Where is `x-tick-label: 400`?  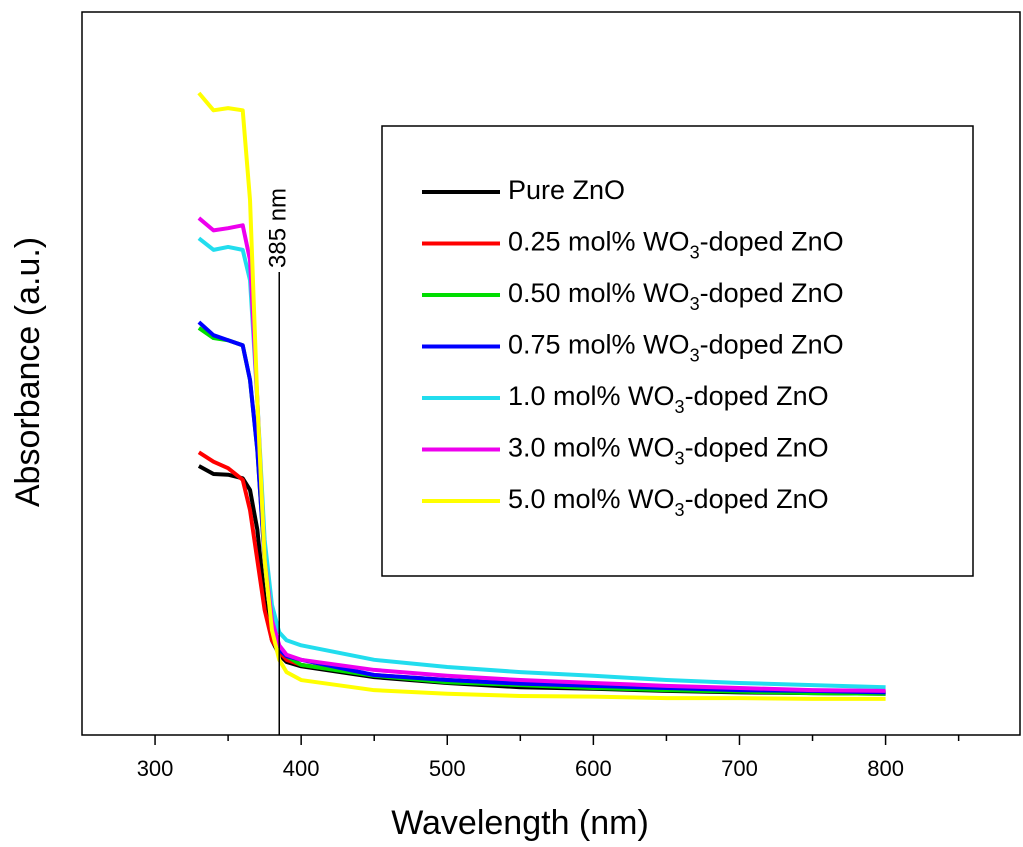
x-tick-label: 400 is located at coordinates (301, 768).